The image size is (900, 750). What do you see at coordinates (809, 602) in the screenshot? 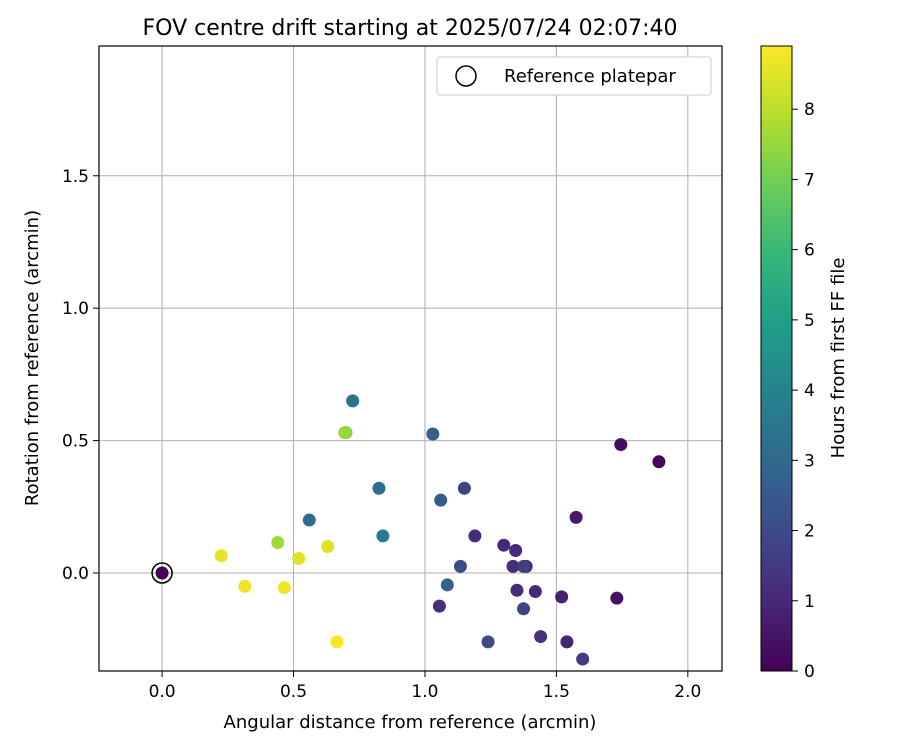
I see `colorbar-tick-label: 1` at bounding box center [809, 602].